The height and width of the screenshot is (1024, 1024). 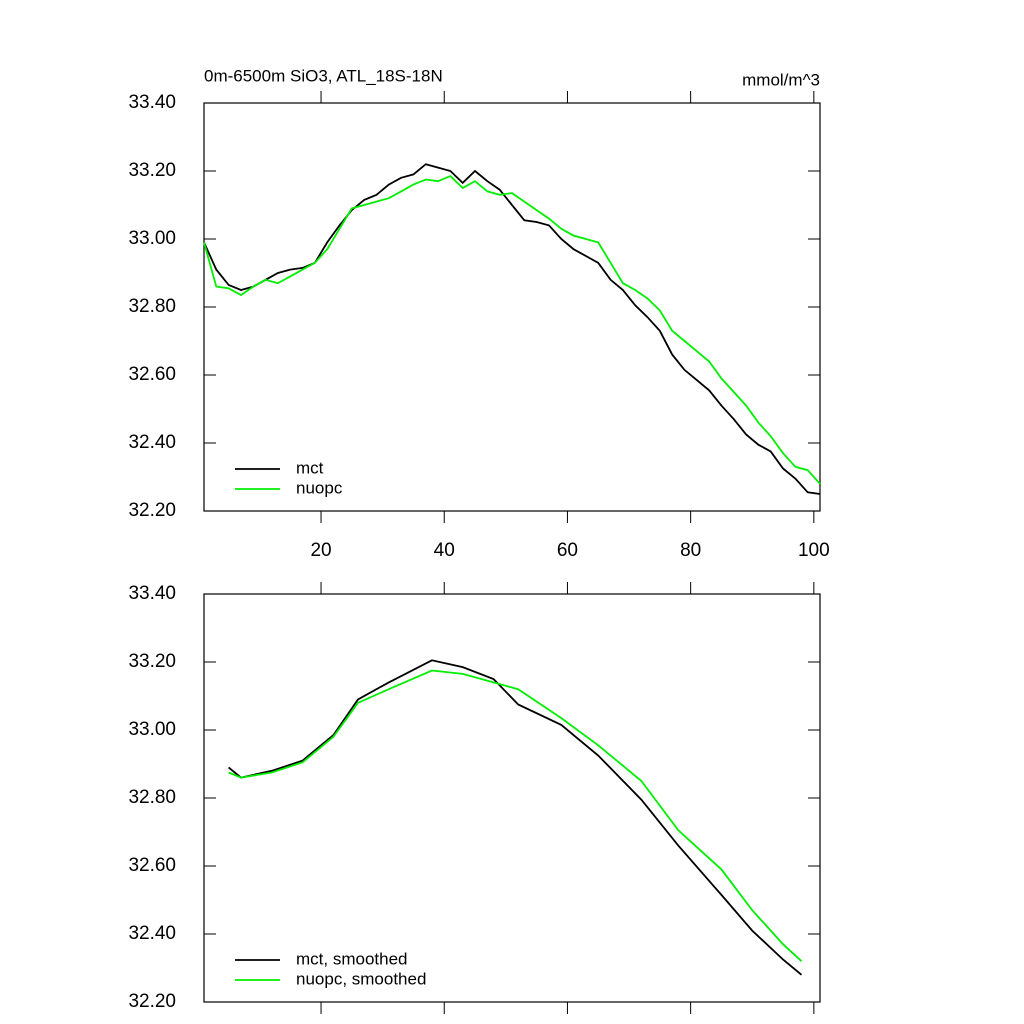 What do you see at coordinates (320, 550) in the screenshot?
I see `x-tick-label: 20` at bounding box center [320, 550].